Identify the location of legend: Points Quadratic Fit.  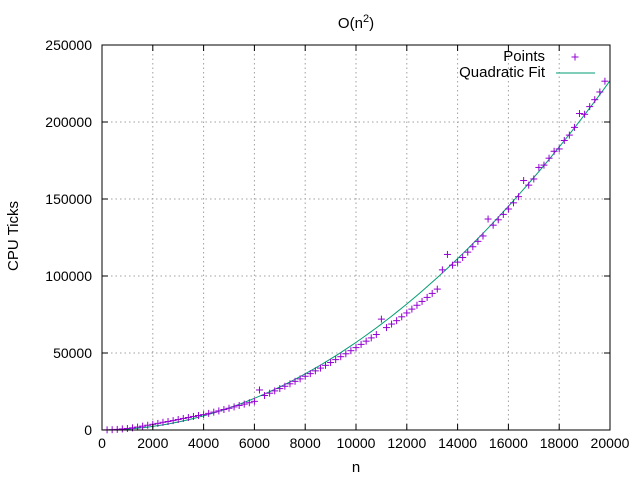
(527, 64).